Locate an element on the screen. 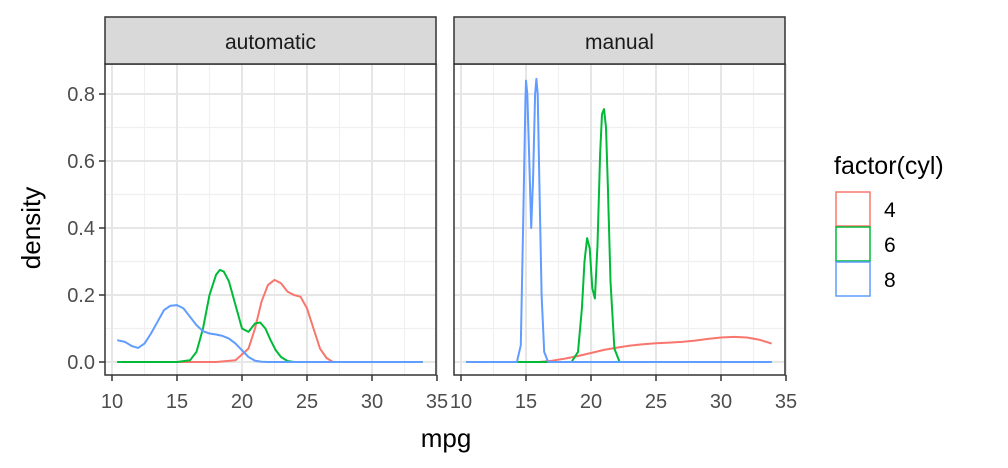  facet-strip-label: automatic is located at coordinates (270, 42).